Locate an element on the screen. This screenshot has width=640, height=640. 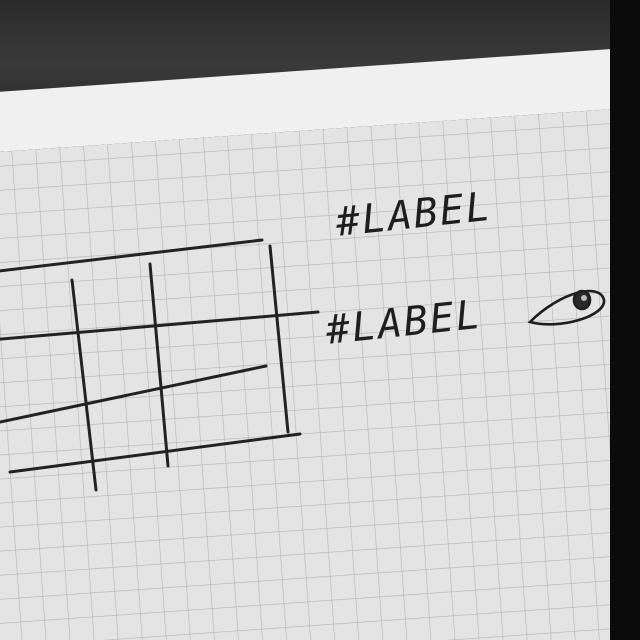
table-right-border is located at coordinates (279, 339).